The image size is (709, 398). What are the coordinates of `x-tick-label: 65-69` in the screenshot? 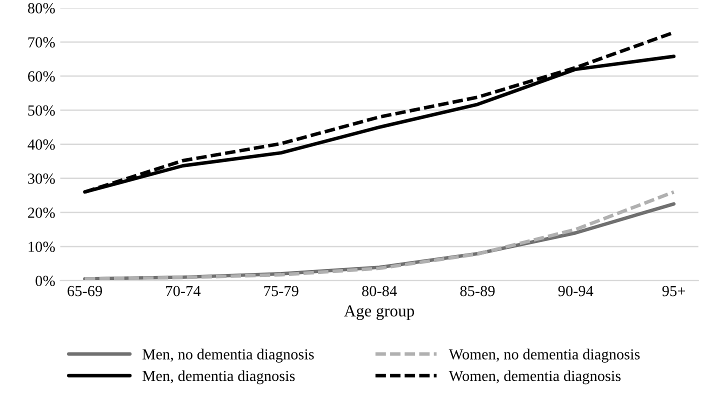 It's located at (85, 291).